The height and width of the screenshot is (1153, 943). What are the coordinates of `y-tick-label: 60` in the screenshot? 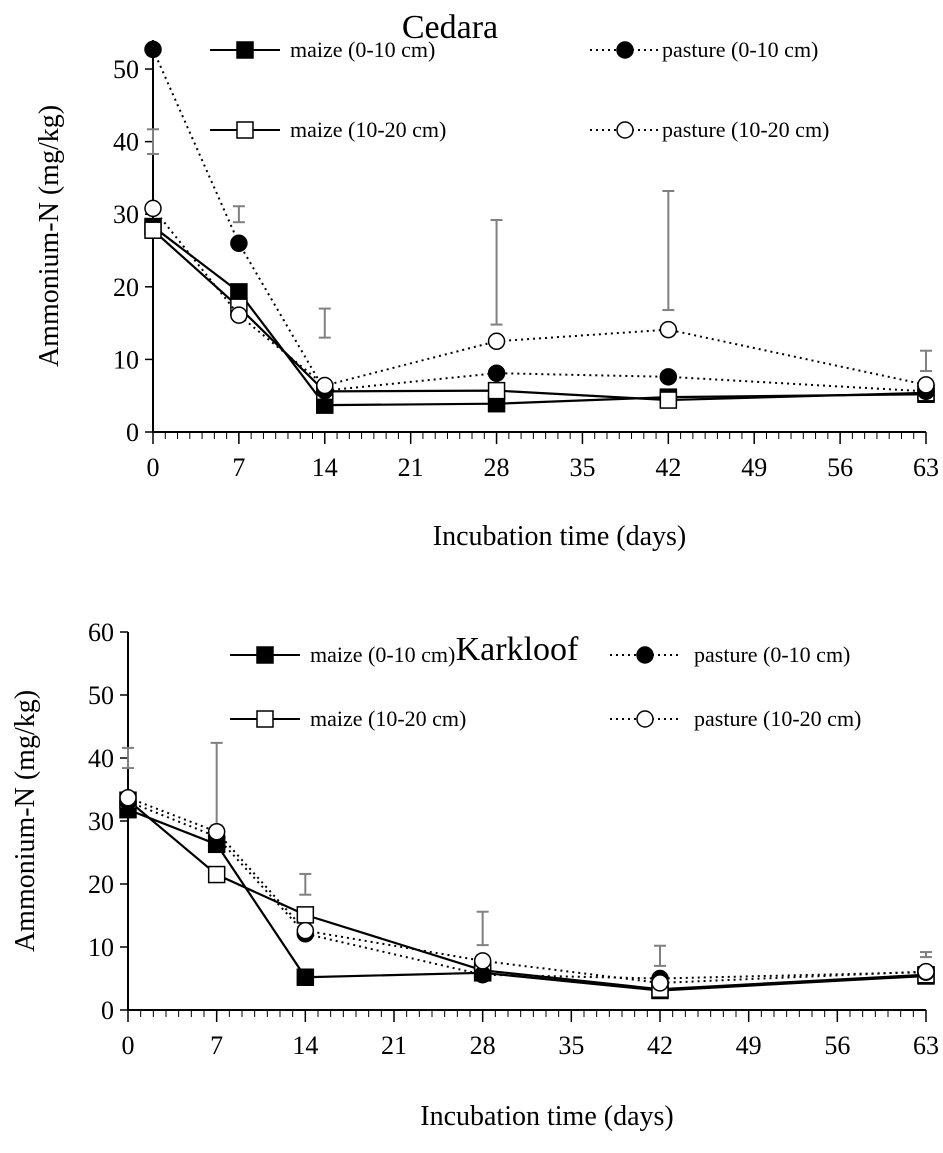 It's located at (101, 632).